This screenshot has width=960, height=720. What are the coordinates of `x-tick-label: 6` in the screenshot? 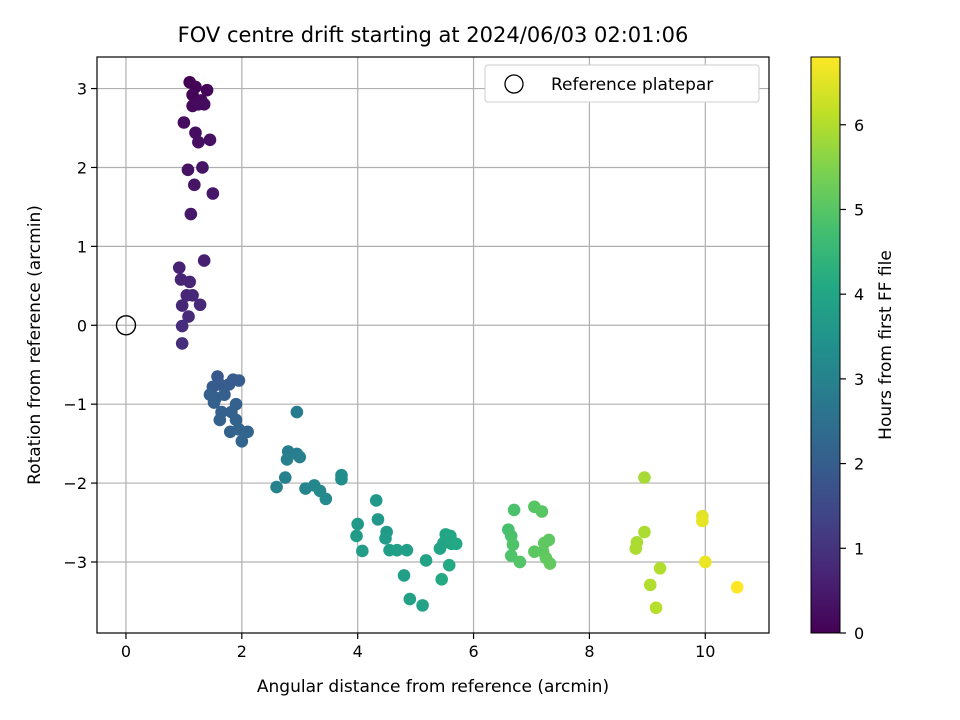 It's located at (473, 651).